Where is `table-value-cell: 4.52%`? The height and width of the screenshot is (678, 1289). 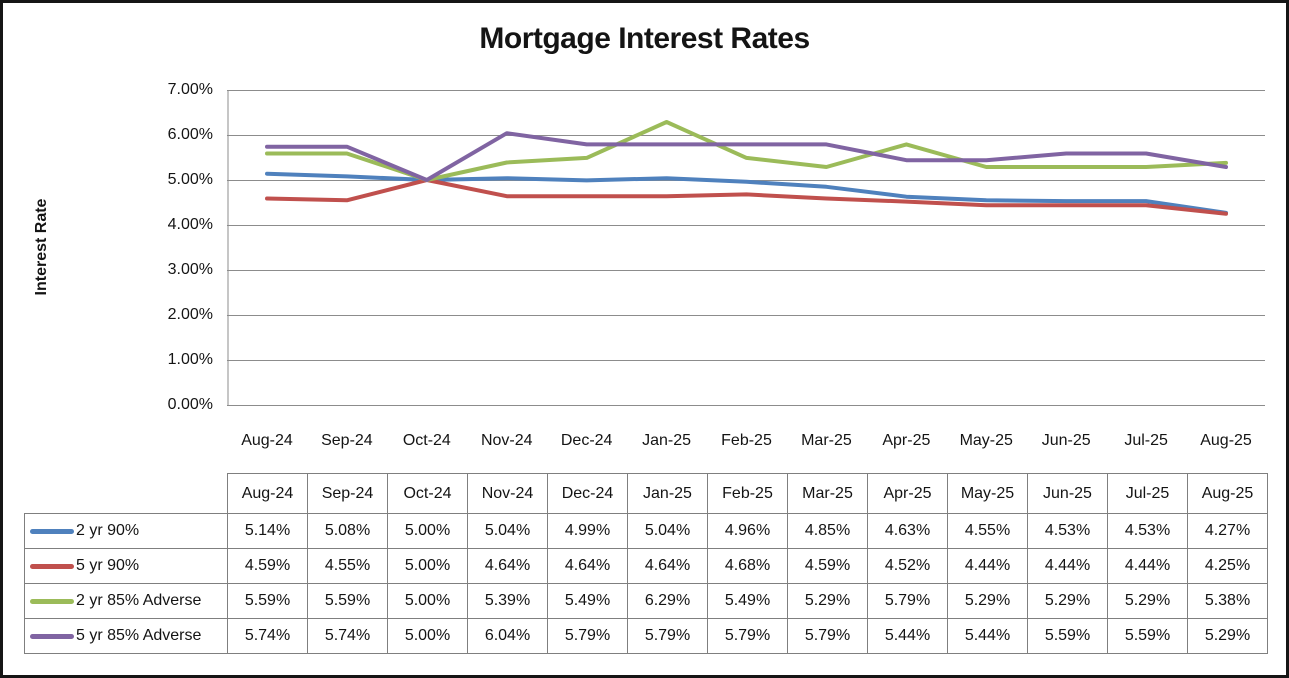 table-value-cell: 4.52% is located at coordinates (907, 566).